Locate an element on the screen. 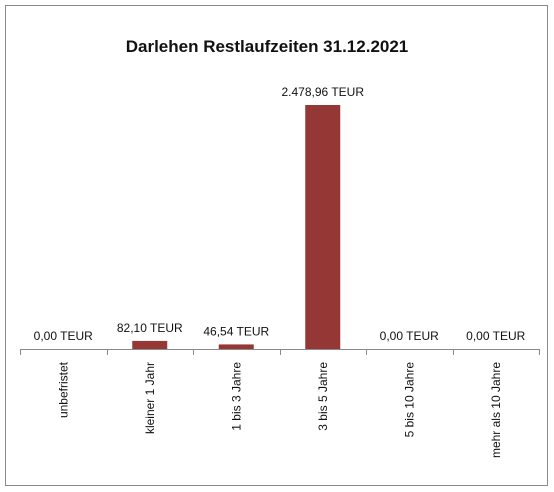 The image size is (554, 492). category-label: 1 bis 3 Jahre is located at coordinates (236, 396).